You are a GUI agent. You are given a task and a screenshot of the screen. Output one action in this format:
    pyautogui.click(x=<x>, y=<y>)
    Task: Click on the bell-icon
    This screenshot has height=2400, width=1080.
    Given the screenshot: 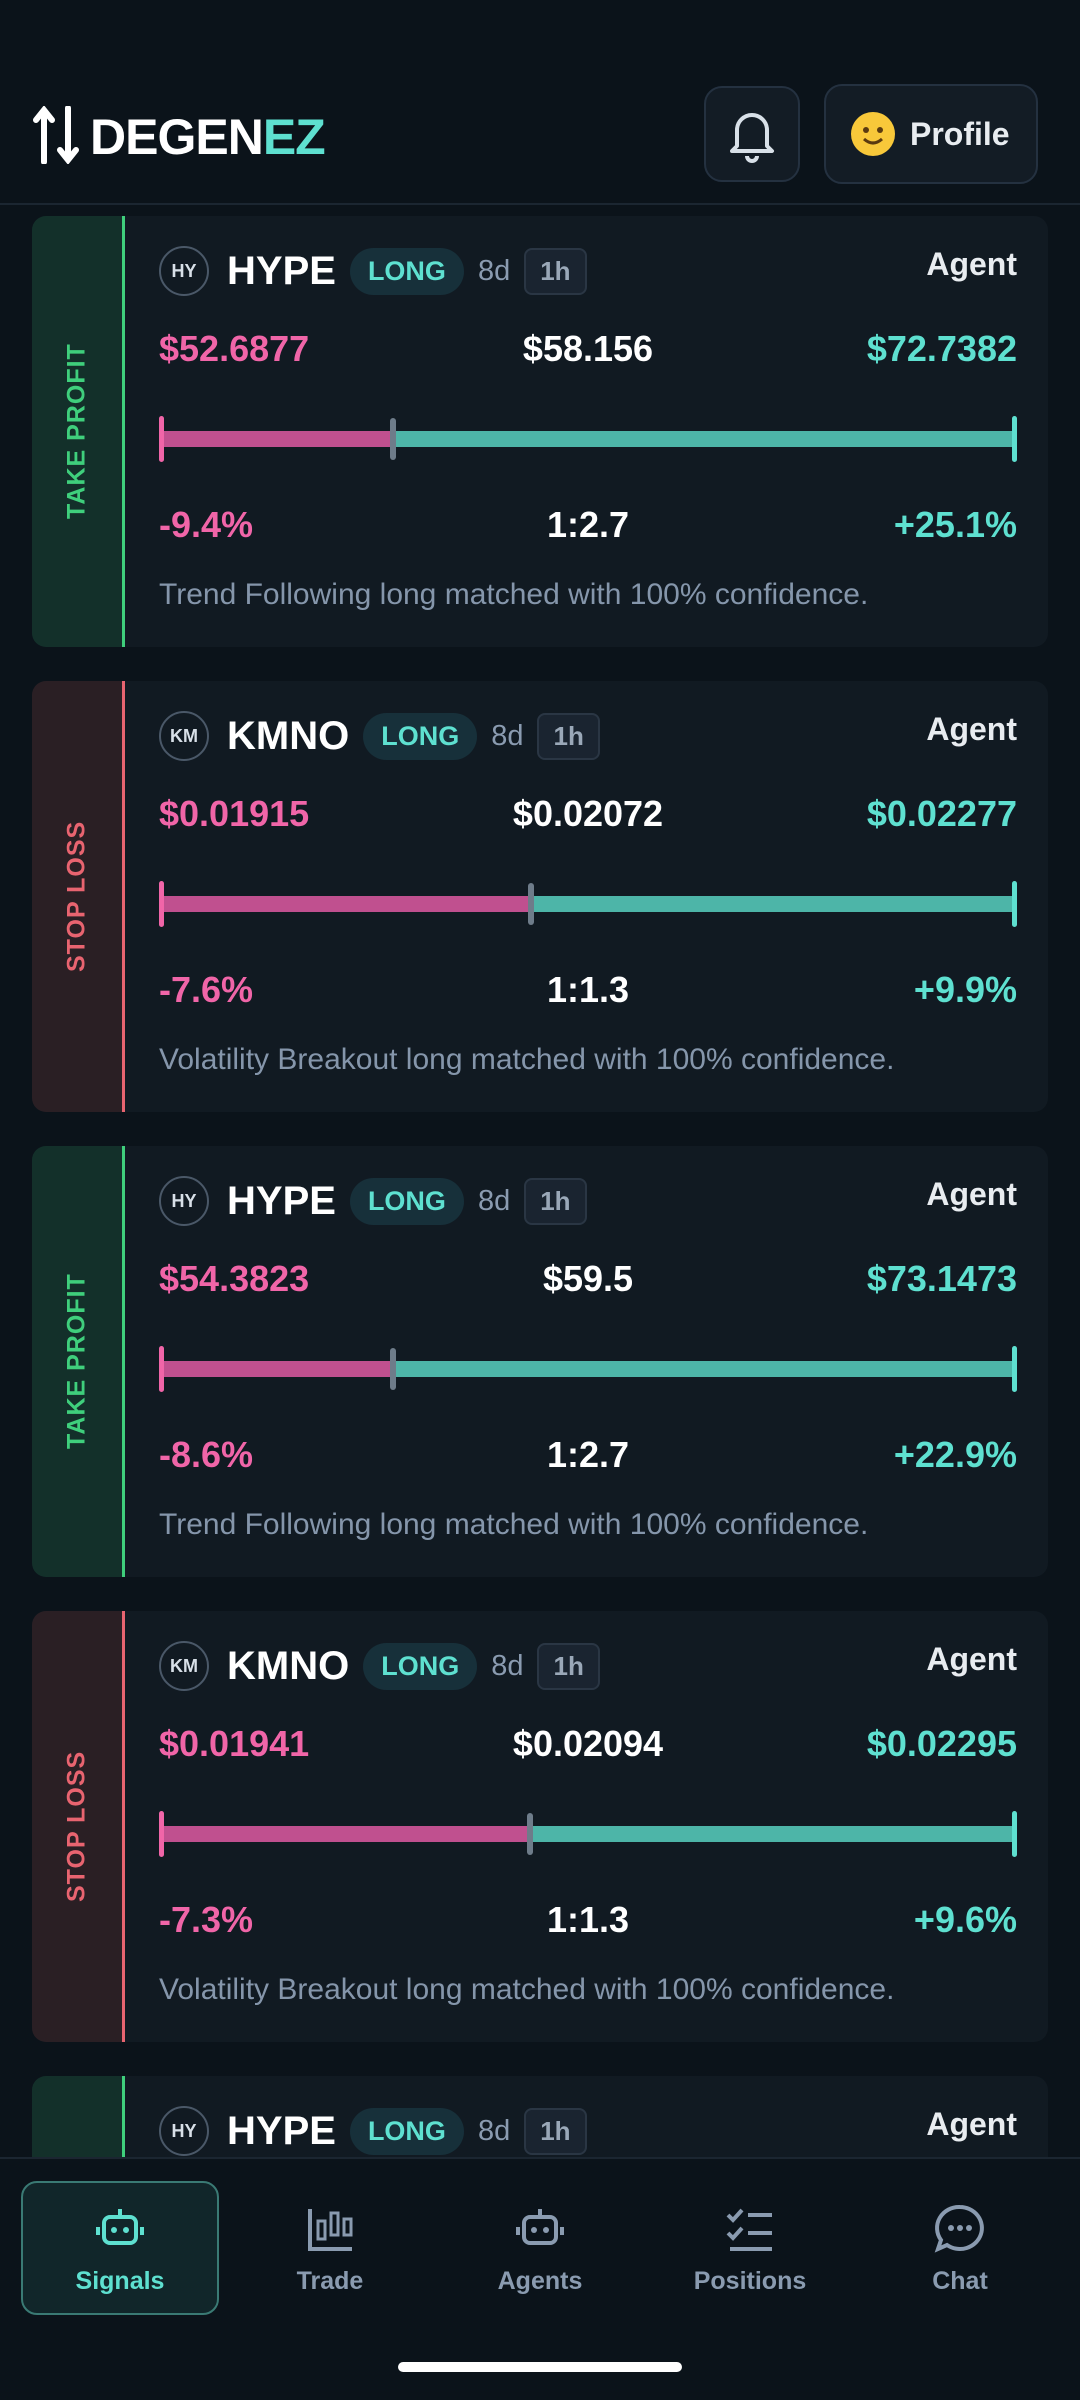 What is the action you would take?
    pyautogui.click(x=752, y=138)
    